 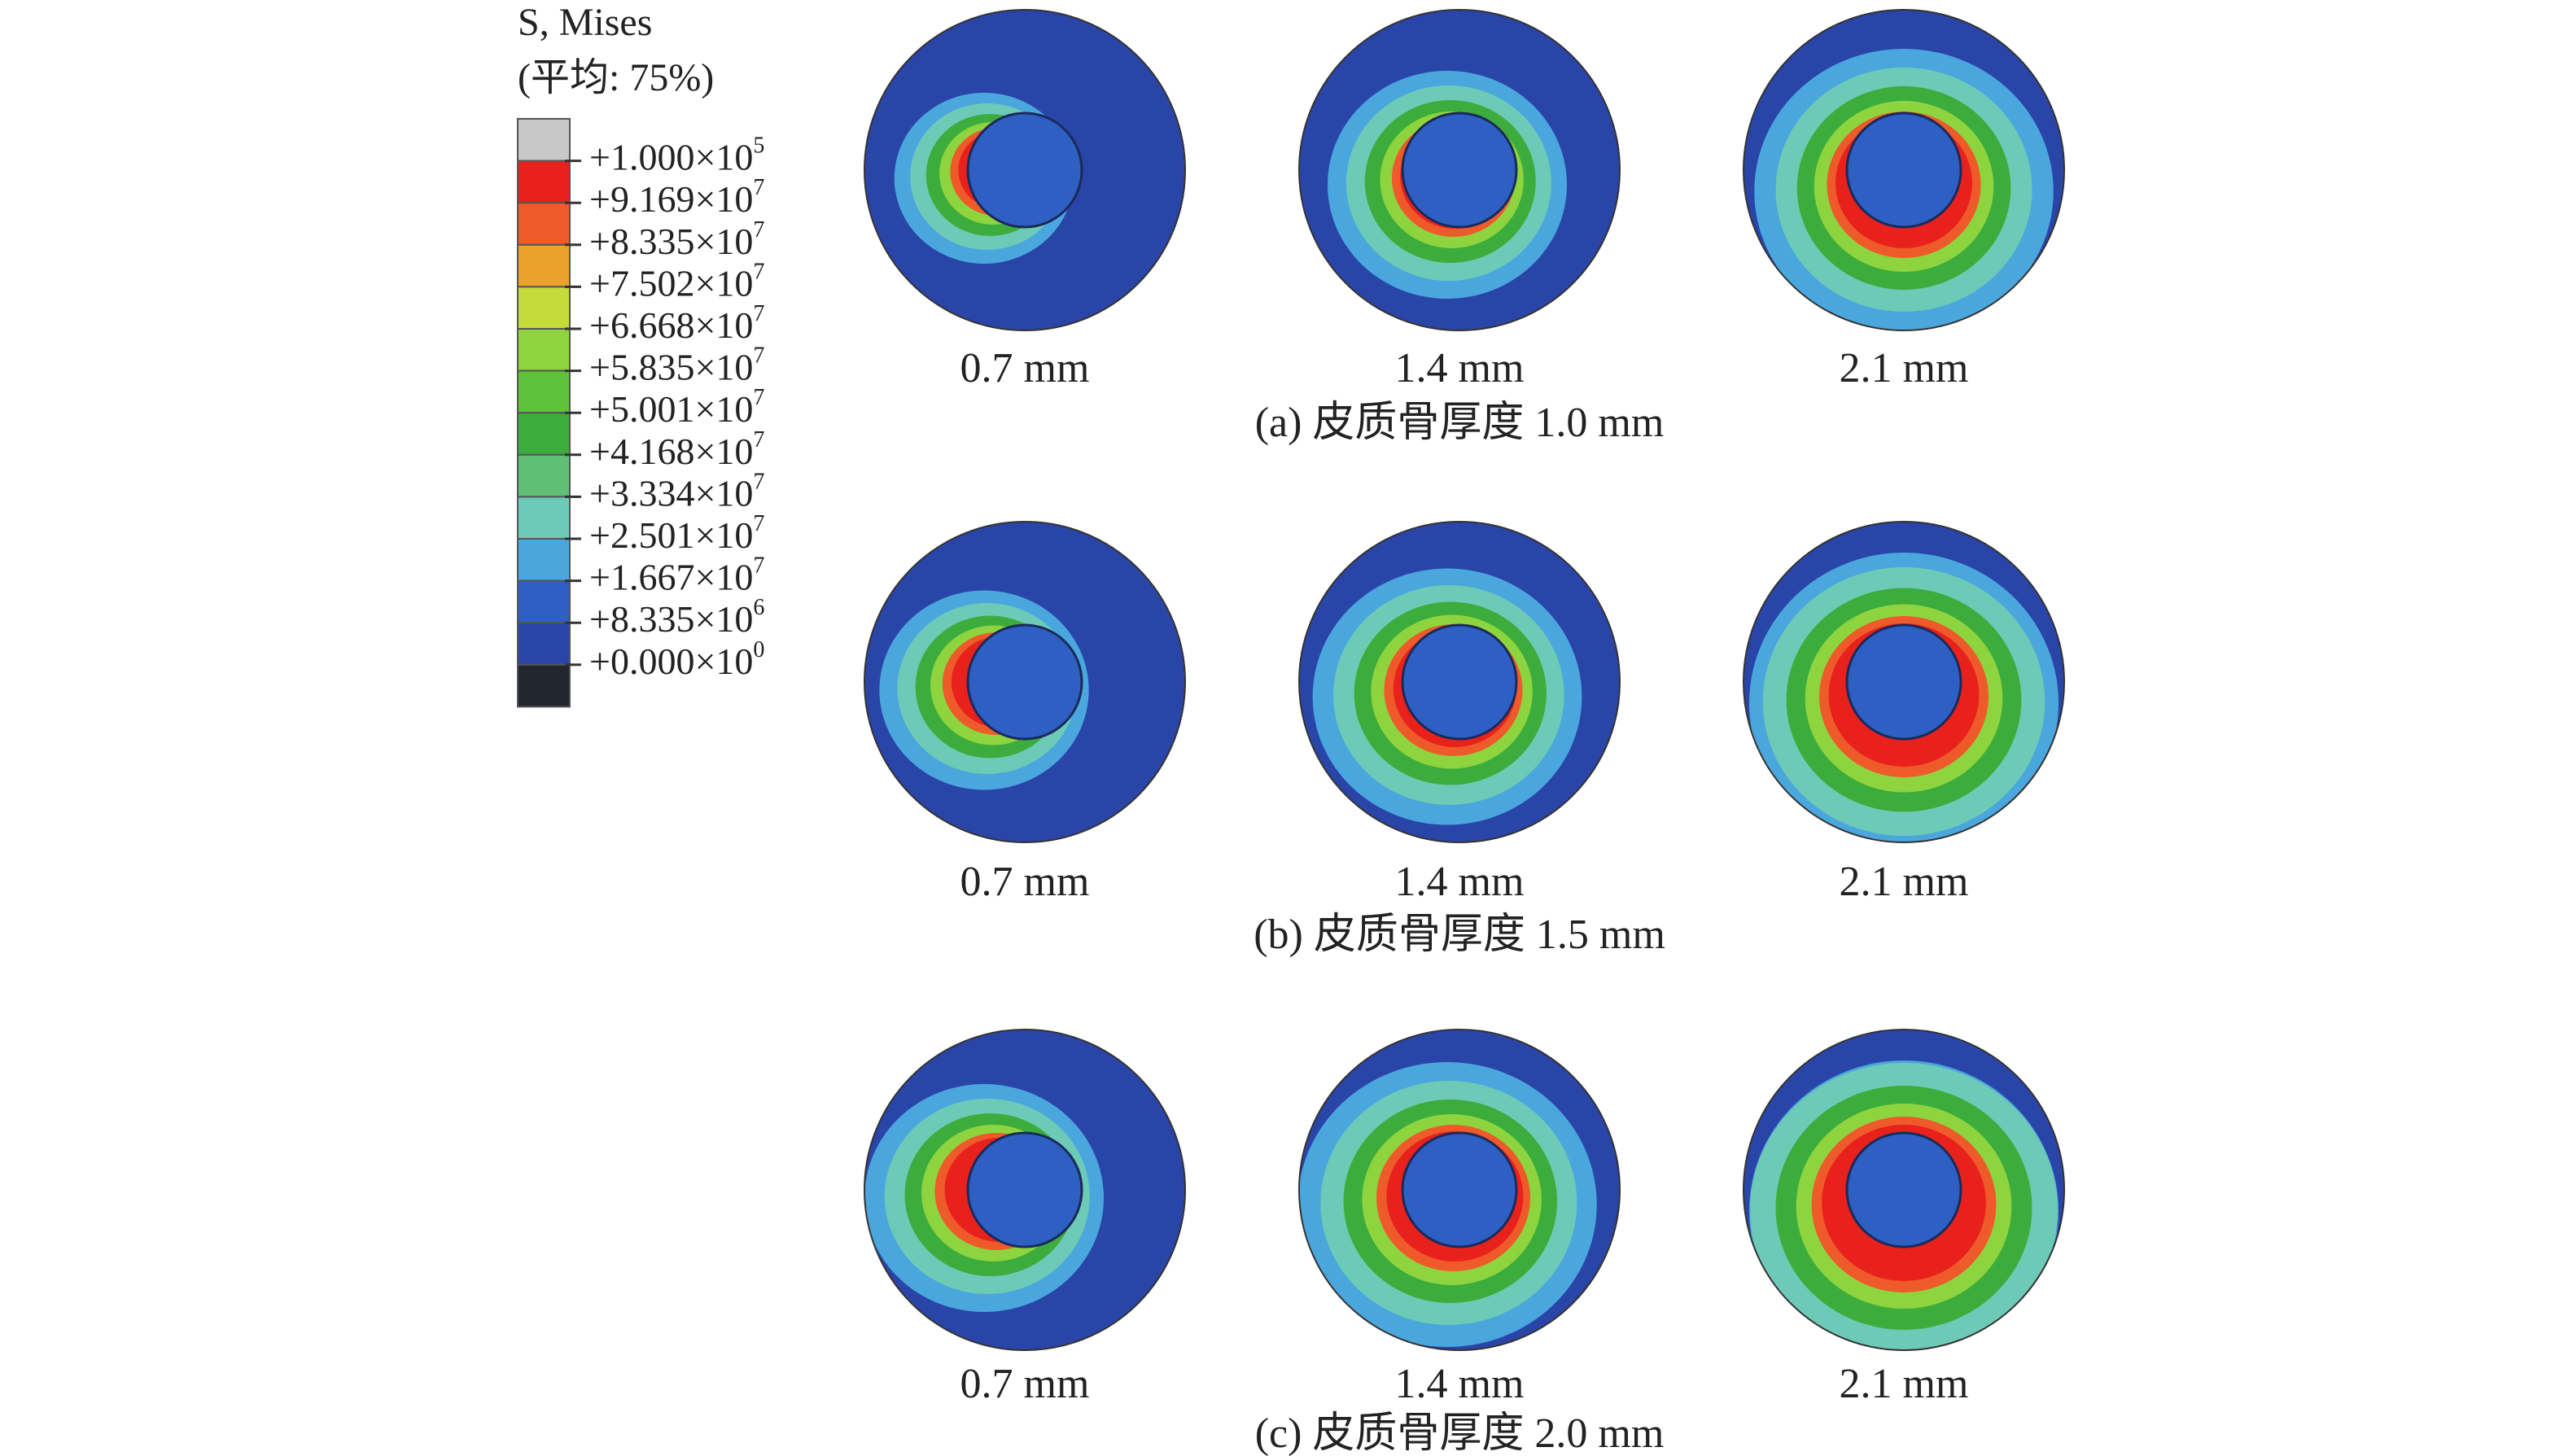 I want to click on panel-caption: (a) 皮质骨厚度 1.0 mm, so click(x=1460, y=423).